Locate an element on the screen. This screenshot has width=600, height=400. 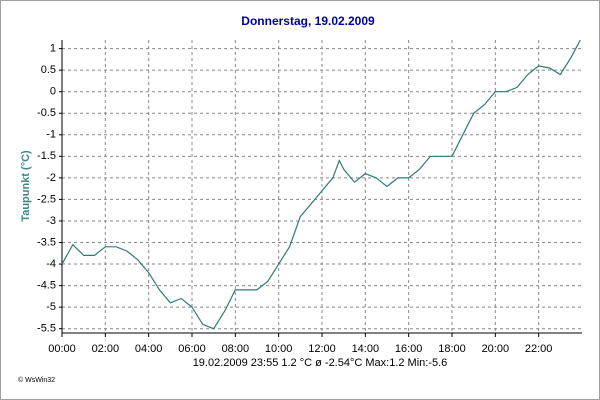
x-tick-label: 10:00 is located at coordinates (279, 349).